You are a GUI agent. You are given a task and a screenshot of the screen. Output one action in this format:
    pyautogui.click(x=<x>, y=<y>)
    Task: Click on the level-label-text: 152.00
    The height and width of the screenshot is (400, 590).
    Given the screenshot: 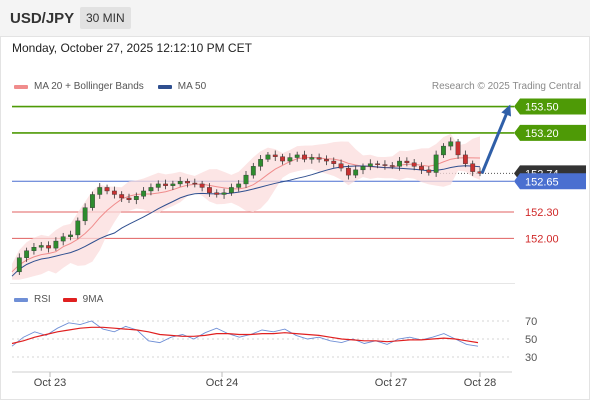 What is the action you would take?
    pyautogui.click(x=542, y=239)
    